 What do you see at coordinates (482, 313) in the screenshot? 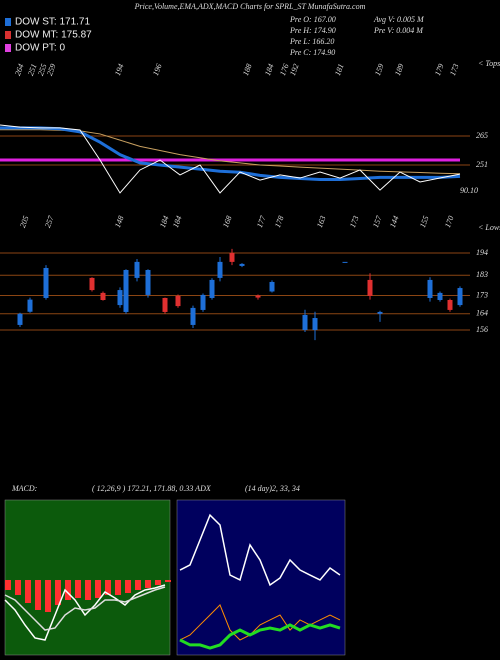
I see `axis-label: 164` at bounding box center [482, 313].